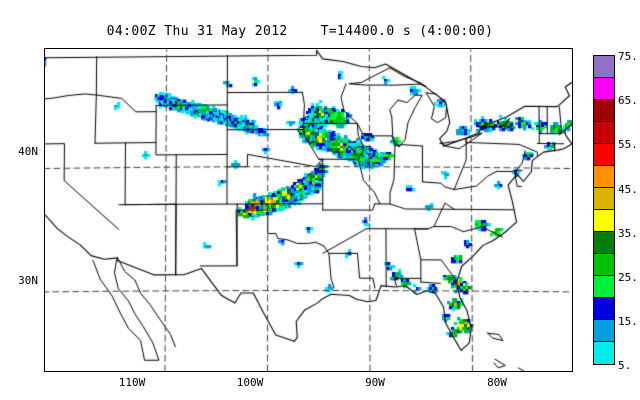 The image size is (640, 400). I want to click on y-axis-tick-40n: 40N, so click(28, 151).